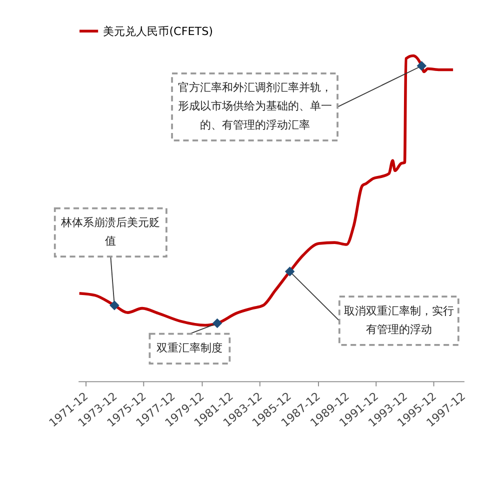 The width and height of the screenshot is (477, 477). I want to click on annotation: 取消双重汇率制，实行有管理的浮动, so click(399, 320).